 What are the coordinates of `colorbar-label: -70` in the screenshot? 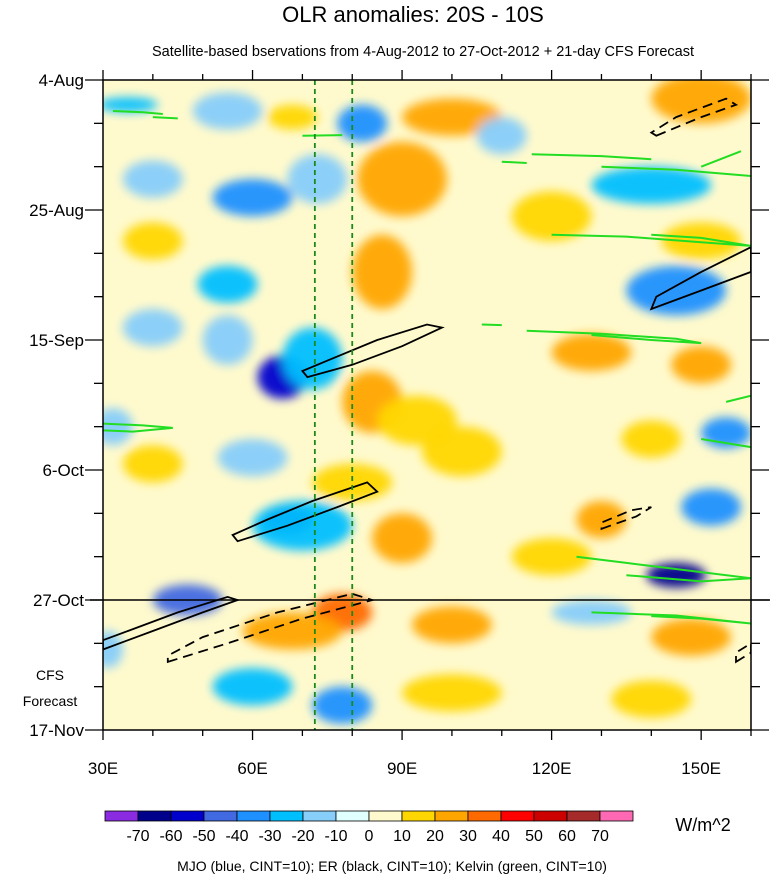 It's located at (137, 836).